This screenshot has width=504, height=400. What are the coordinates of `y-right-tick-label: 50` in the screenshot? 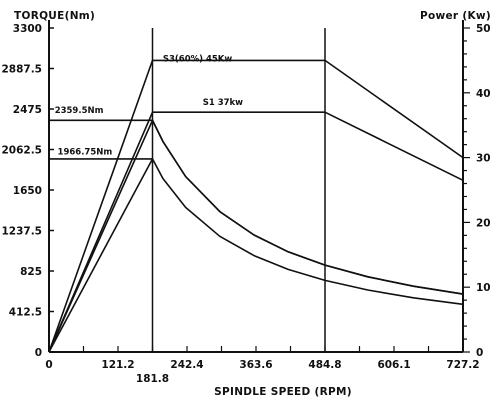 It's located at (483, 29).